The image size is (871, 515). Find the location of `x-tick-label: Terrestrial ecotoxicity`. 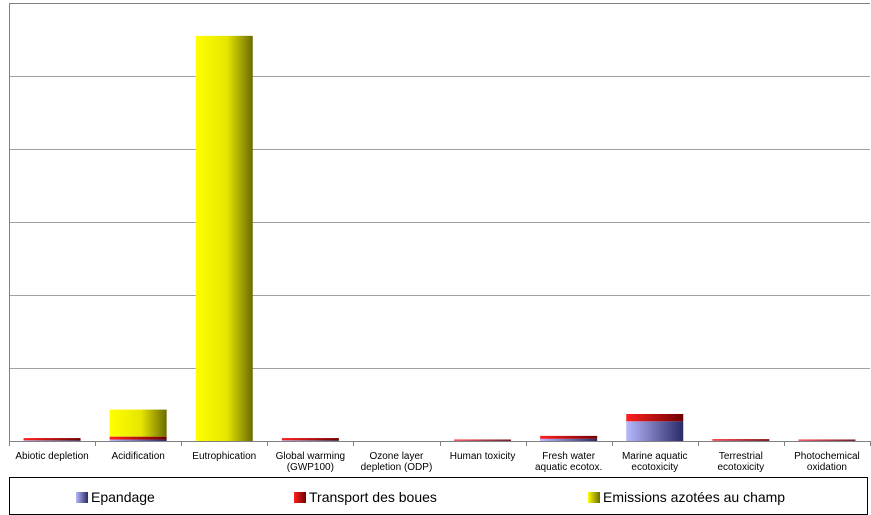

x-tick-label: Terrestrial ecotoxicity is located at coordinates (741, 462).